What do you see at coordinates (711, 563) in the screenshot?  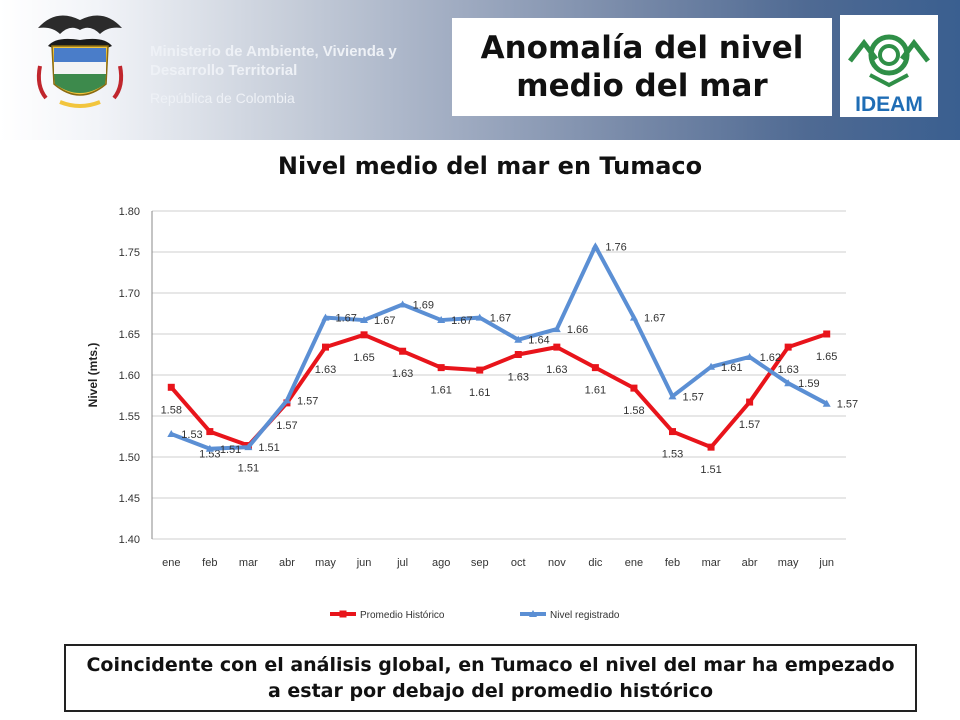 I see `x-tick-label: mar` at bounding box center [711, 563].